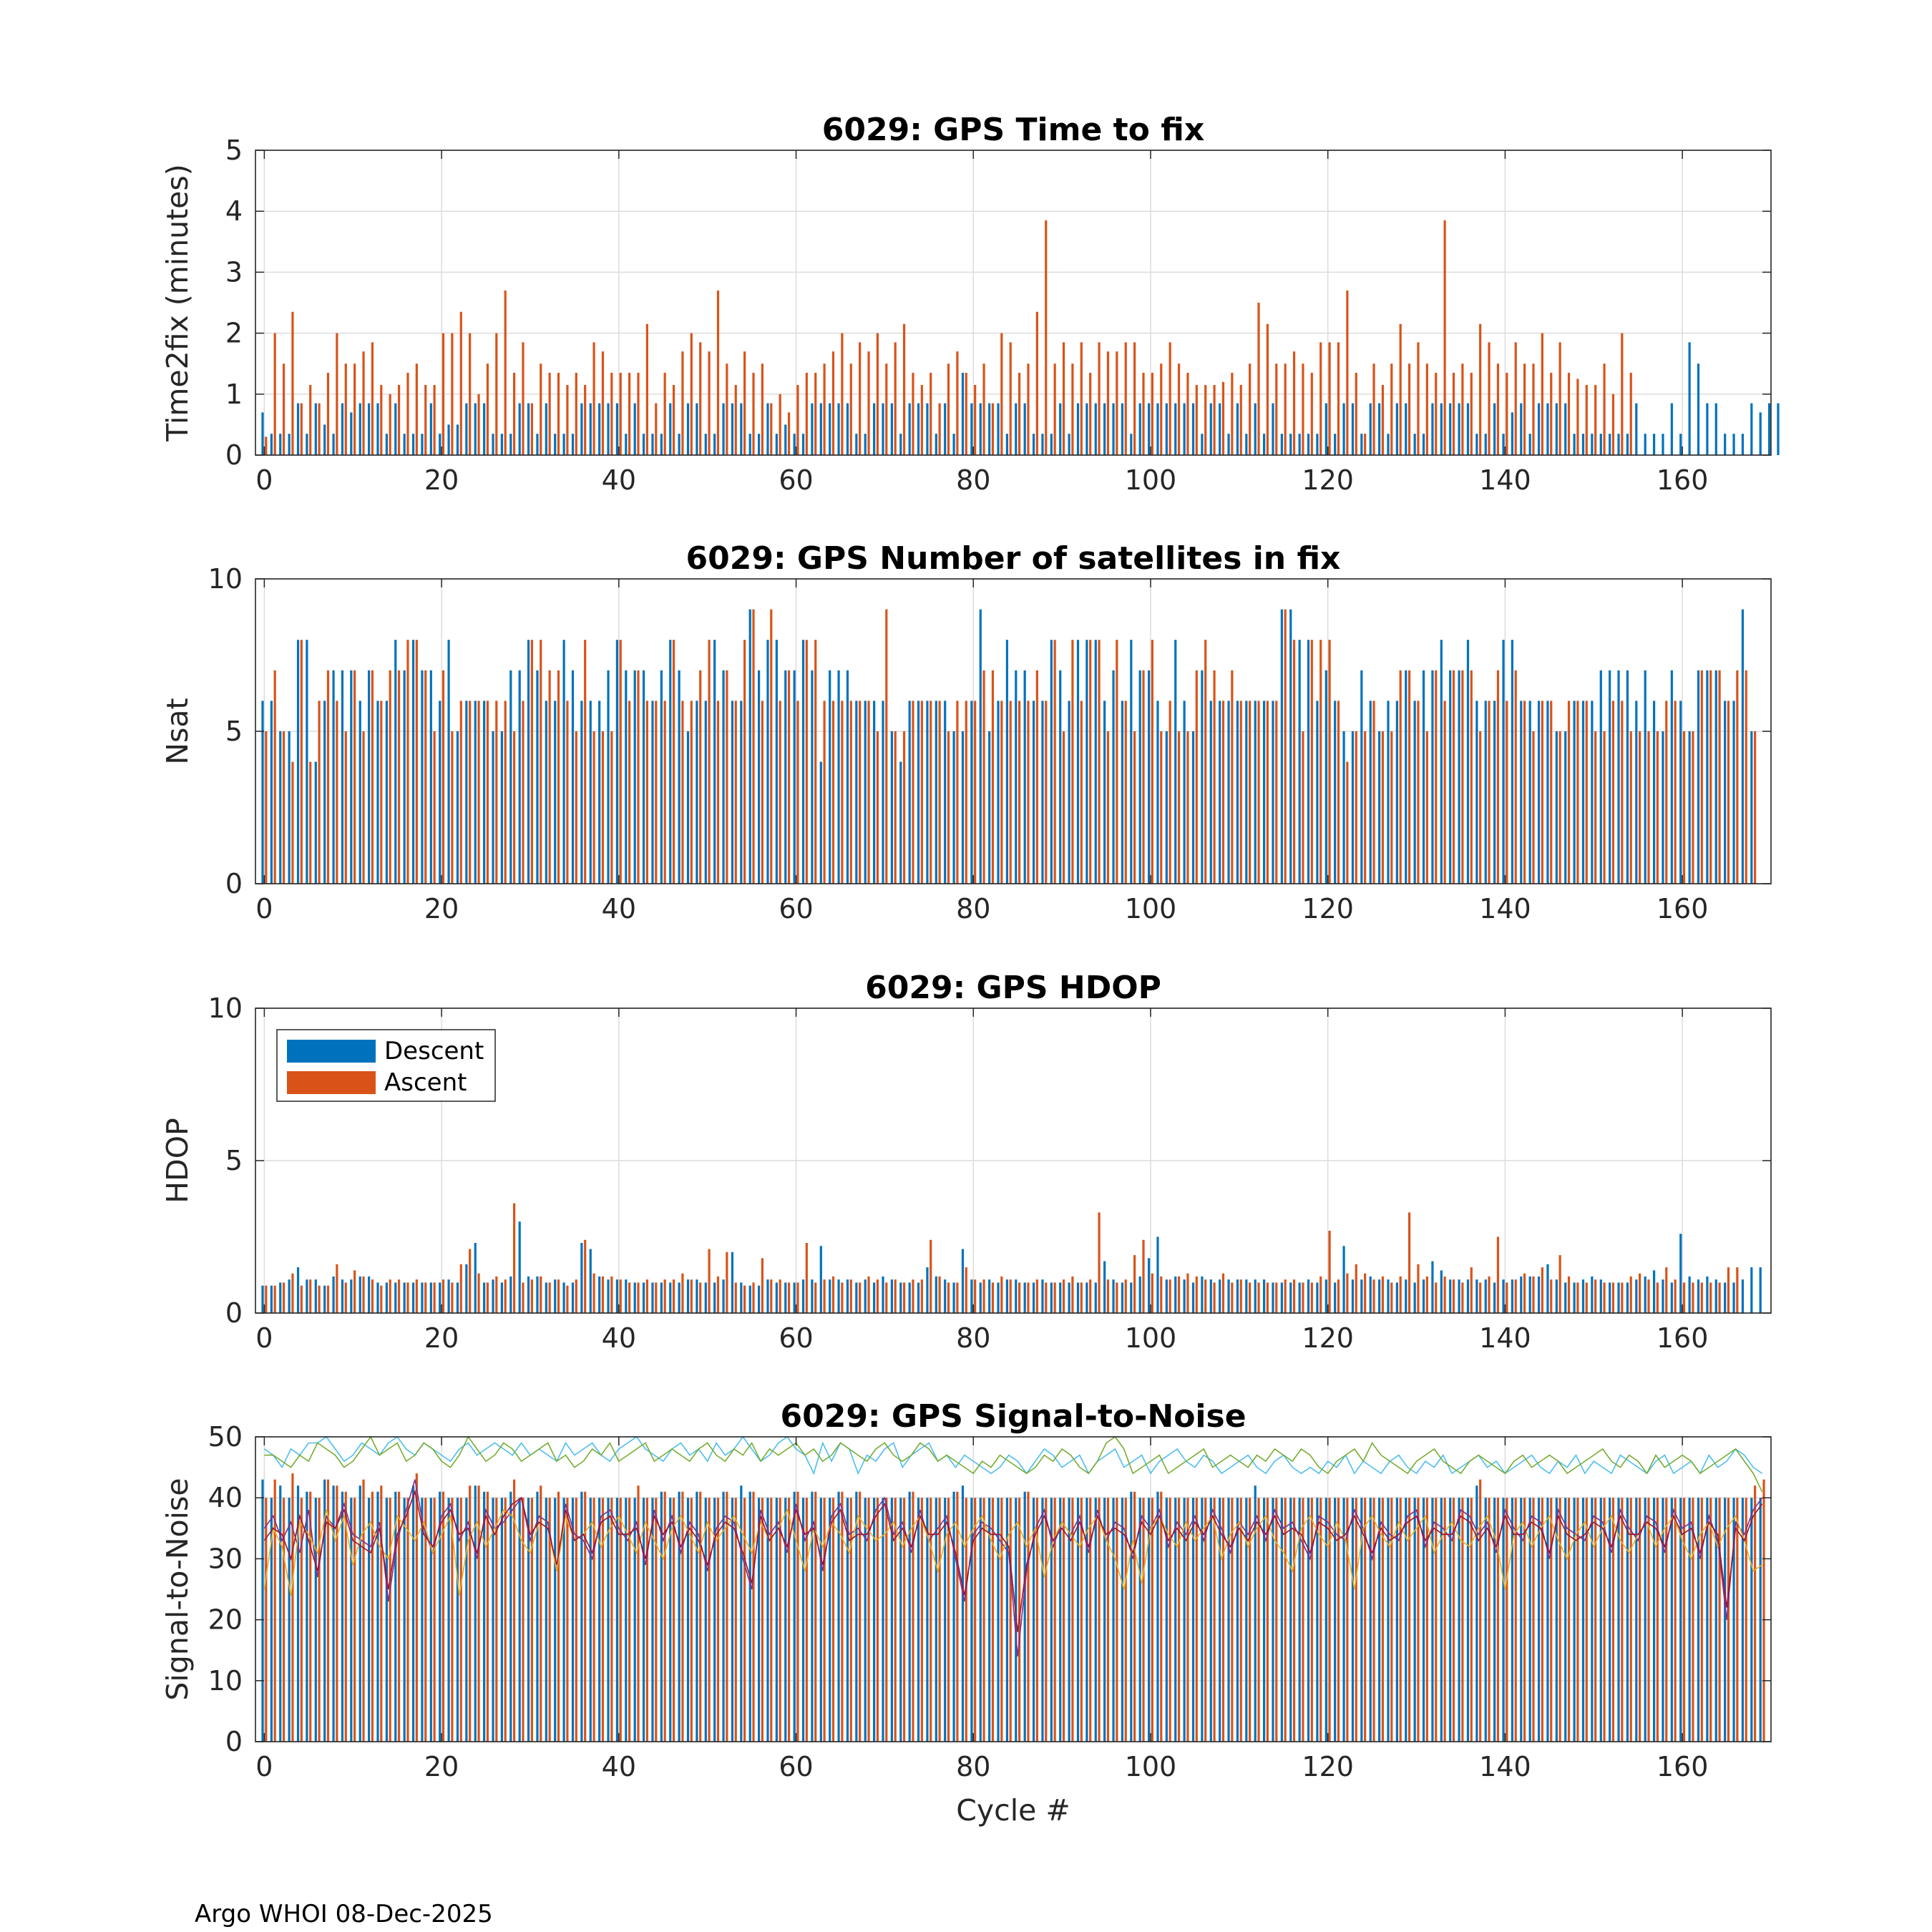 This screenshot has height=1932, width=1932. I want to click on x-tick-label: 20, so click(442, 908).